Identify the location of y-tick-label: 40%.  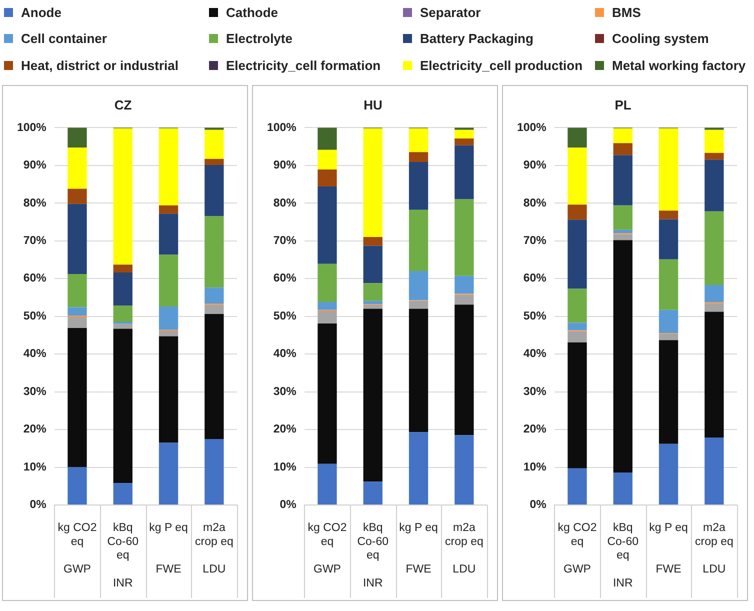
(284, 354).